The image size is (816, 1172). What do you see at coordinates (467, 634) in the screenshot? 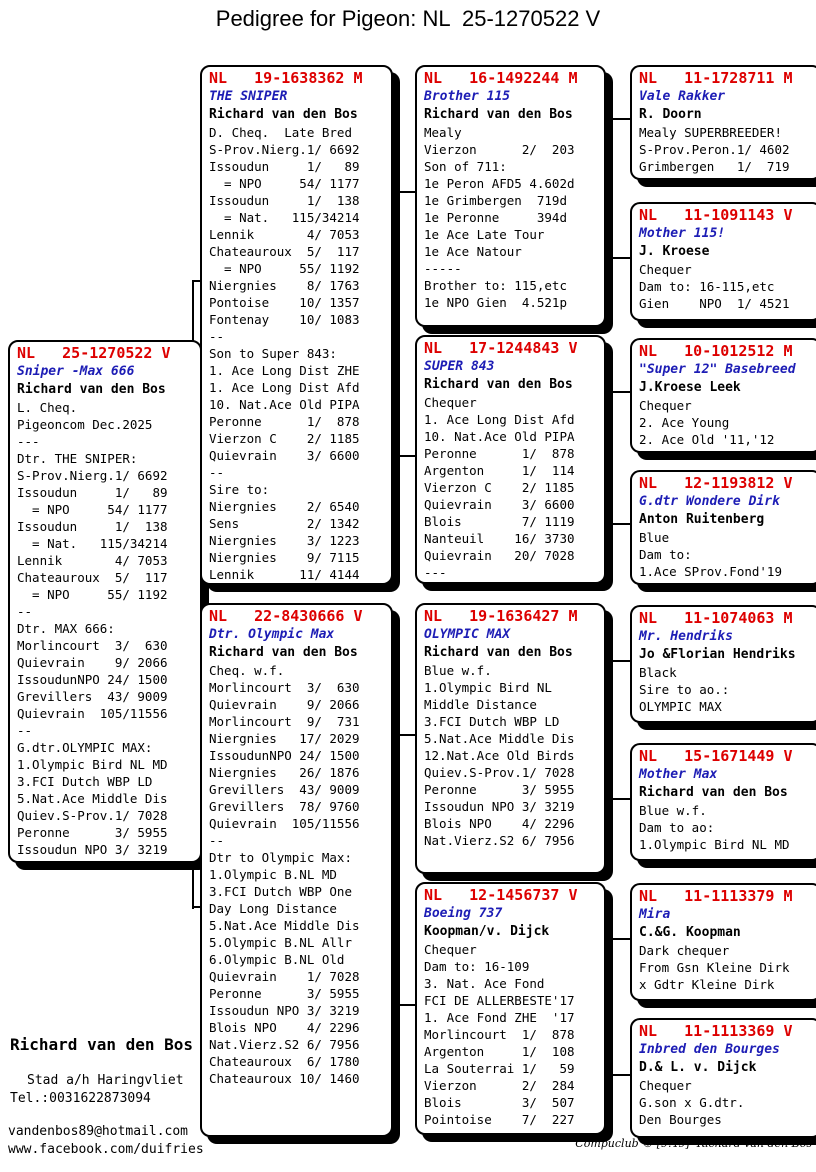
I see `pigeon-name: OLYMPIC MAX` at bounding box center [467, 634].